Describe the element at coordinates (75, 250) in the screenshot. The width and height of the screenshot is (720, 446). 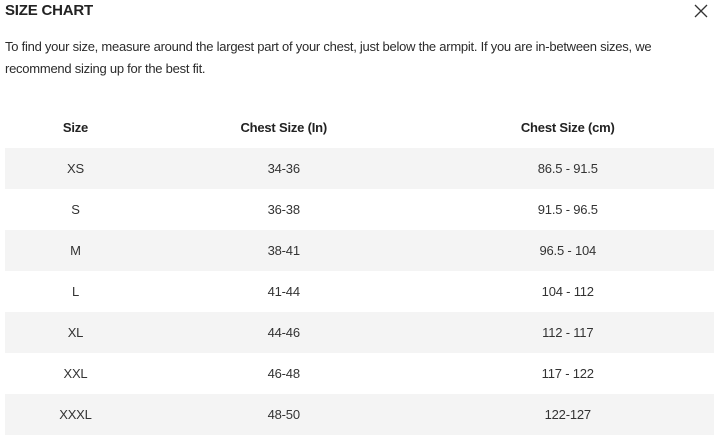
I see `cell-size: M` at that location.